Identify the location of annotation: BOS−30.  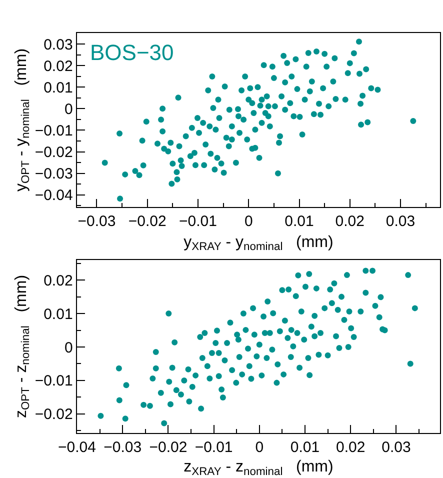
(132, 52).